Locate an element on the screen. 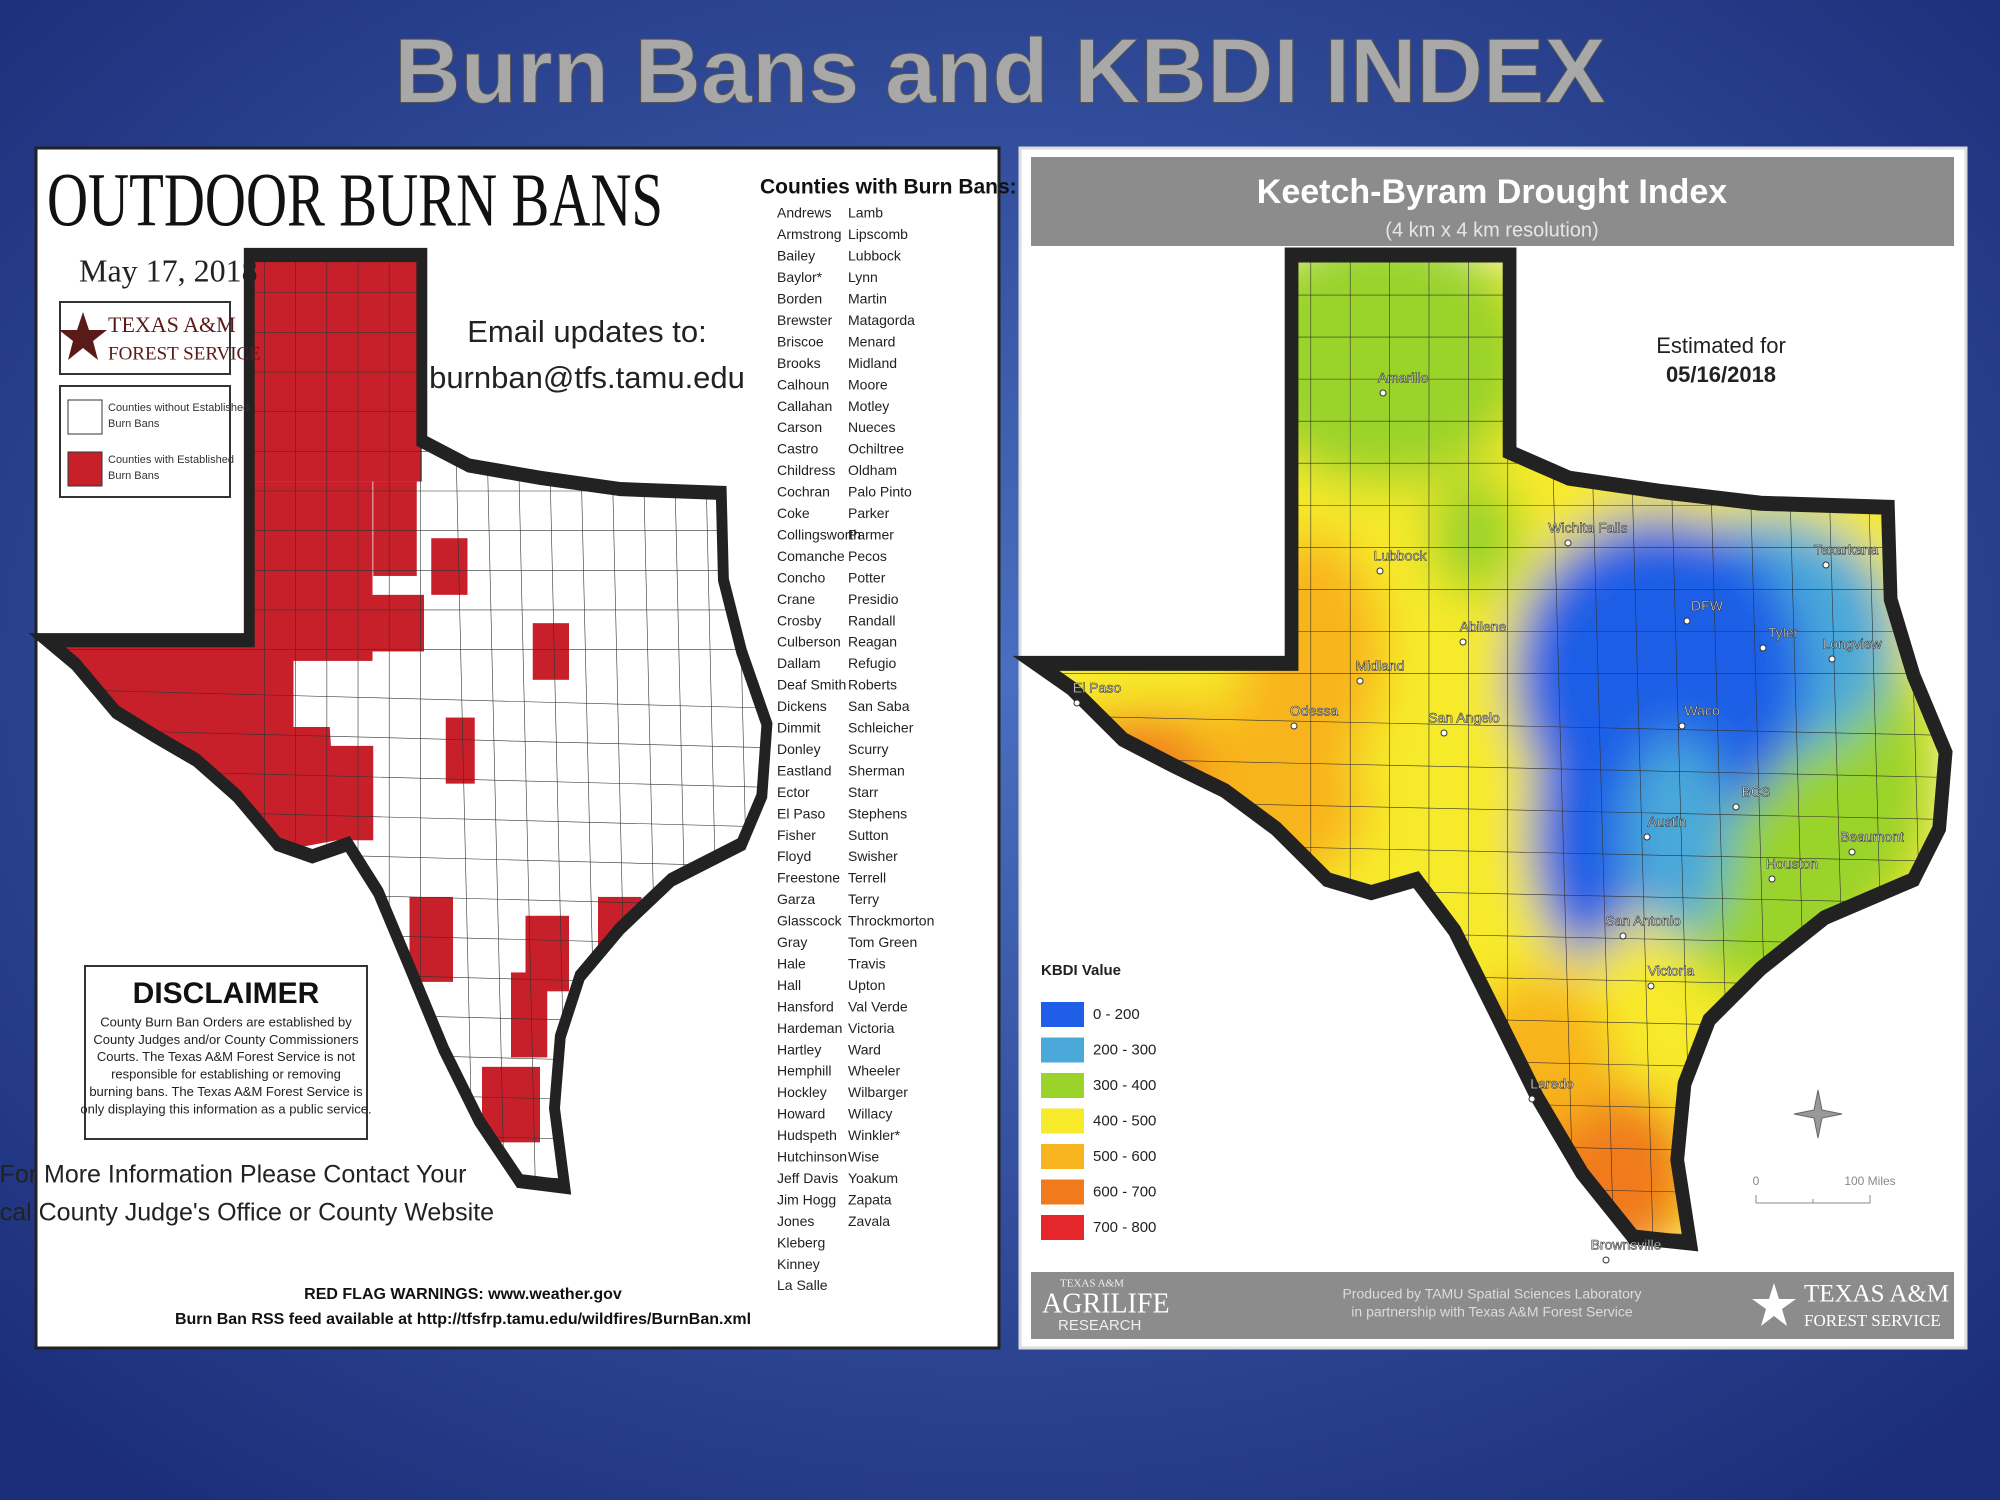 The height and width of the screenshot is (1500, 2000). county-name: Motley is located at coordinates (868, 406).